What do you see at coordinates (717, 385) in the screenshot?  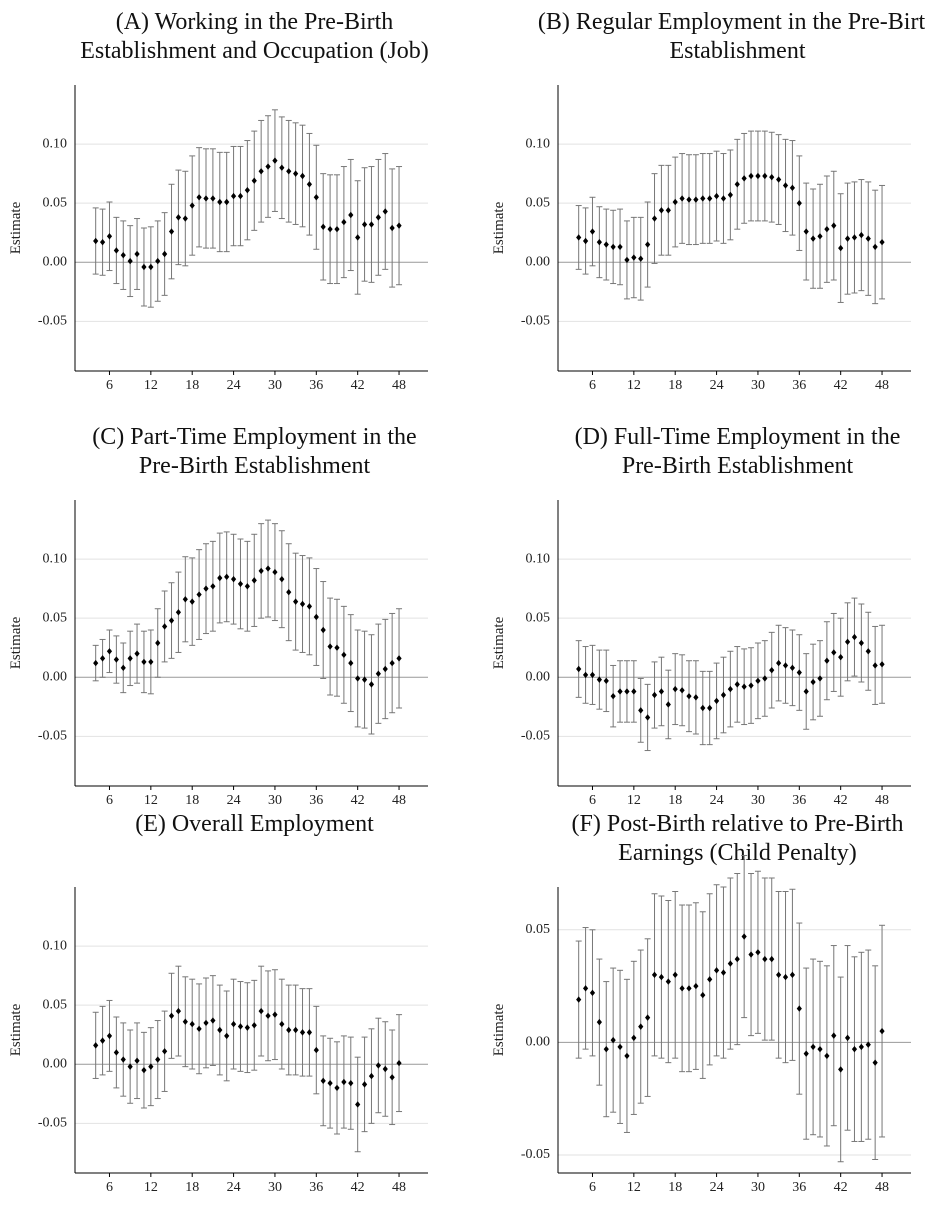 I see `x-tick-label: 24` at bounding box center [717, 385].